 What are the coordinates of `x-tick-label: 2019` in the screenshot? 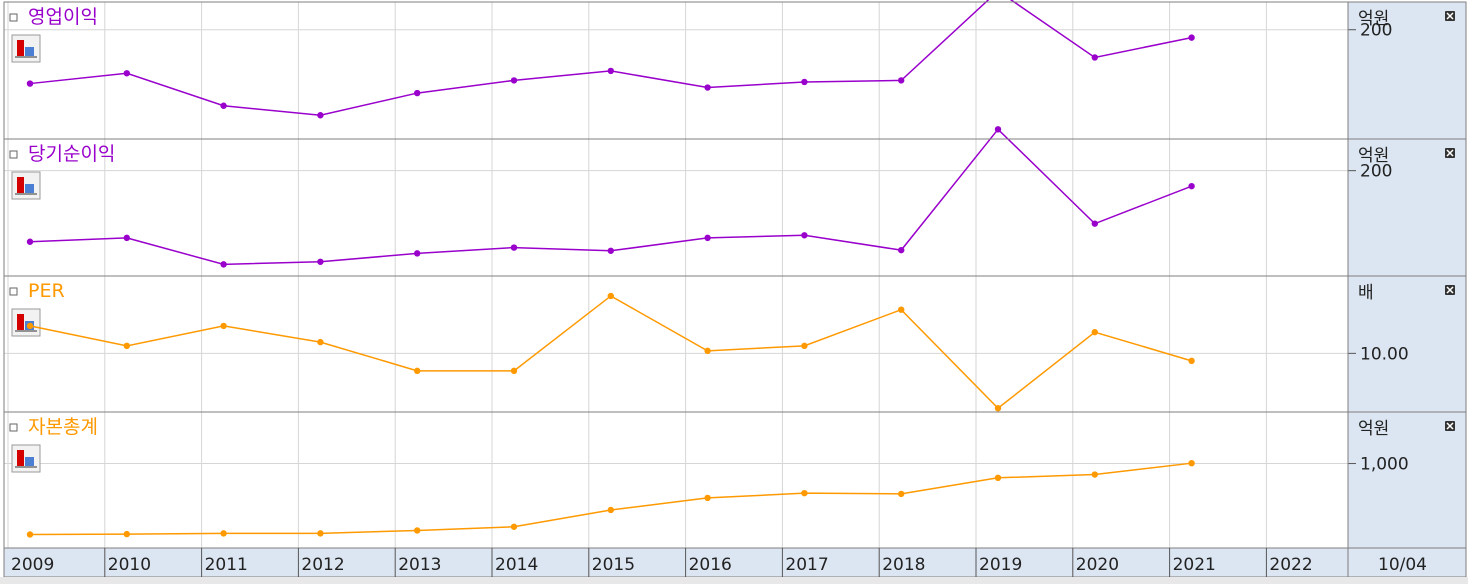 It's located at (1000, 565).